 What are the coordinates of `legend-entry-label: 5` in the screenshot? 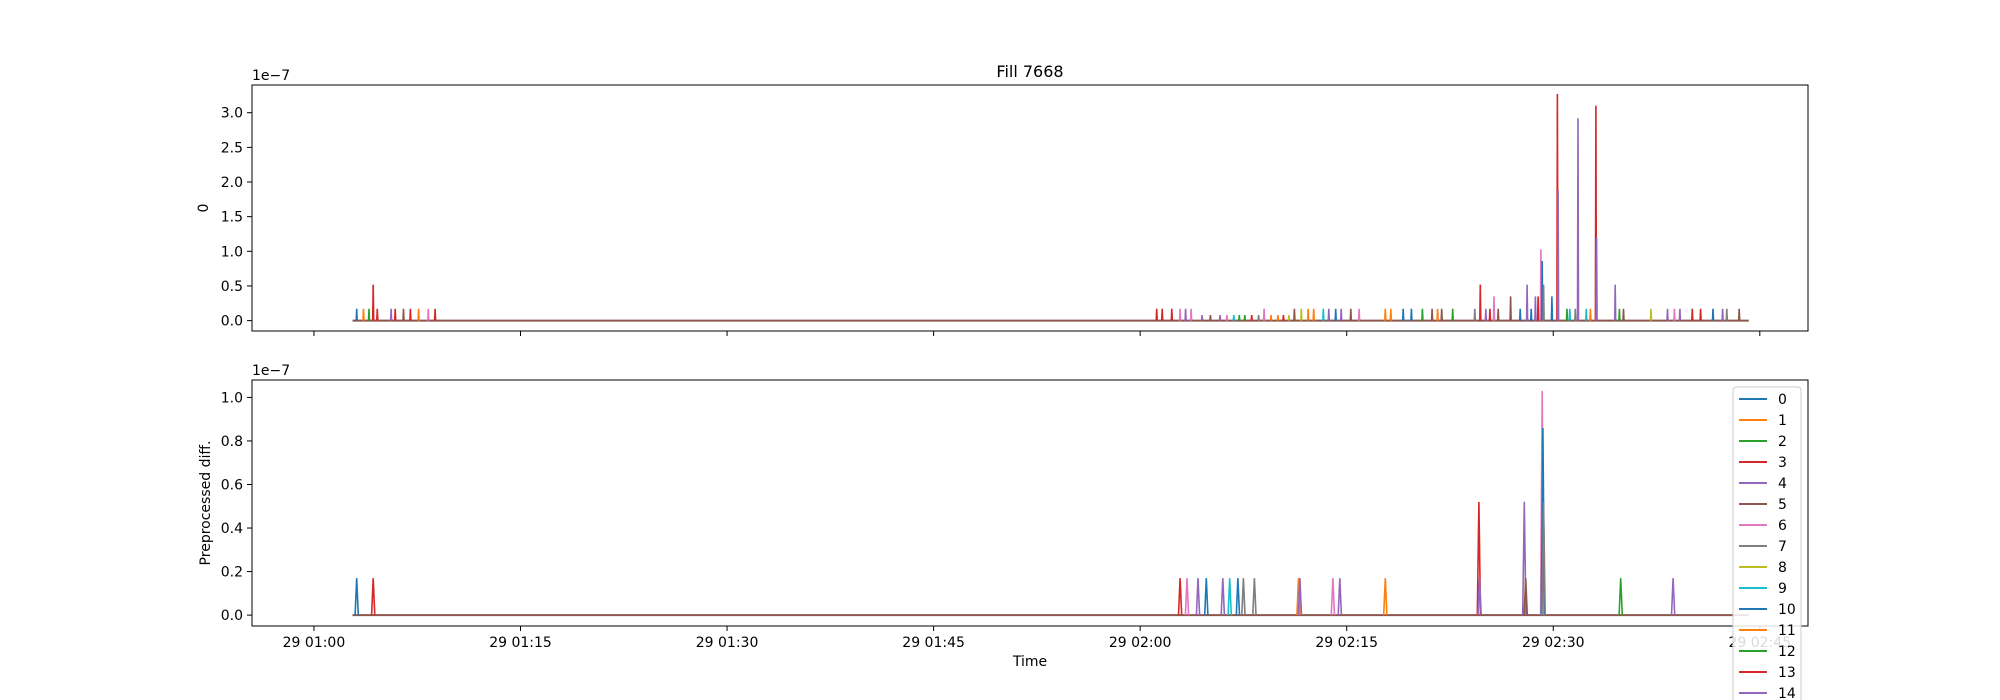 It's located at (1782, 505).